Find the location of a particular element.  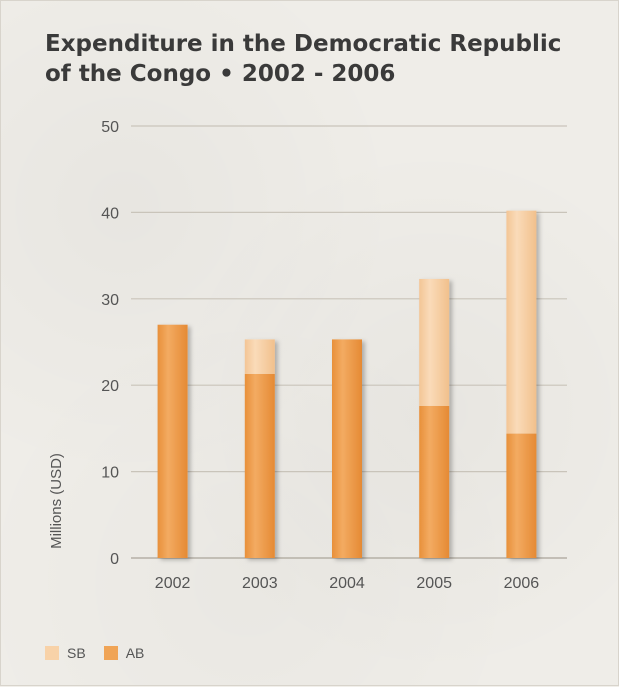

bar-sb-2005 is located at coordinates (434, 342).